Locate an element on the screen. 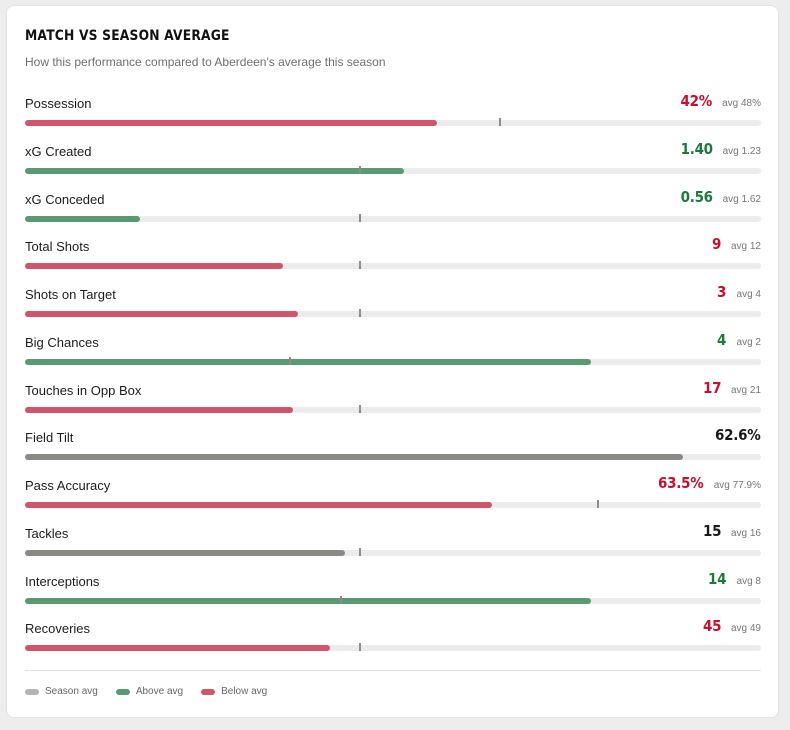  legend-item: Season avg is located at coordinates (61, 691).